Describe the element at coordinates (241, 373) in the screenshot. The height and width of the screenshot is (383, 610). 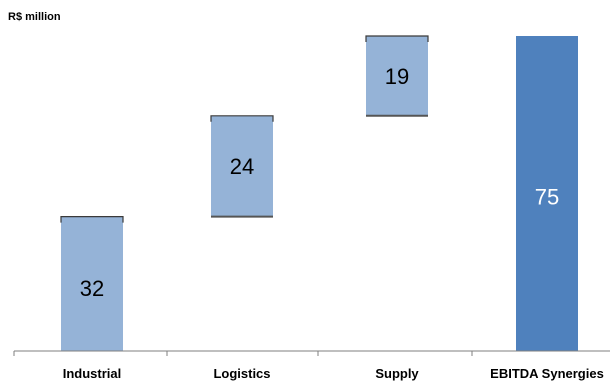
I see `category-label: Logistics` at that location.